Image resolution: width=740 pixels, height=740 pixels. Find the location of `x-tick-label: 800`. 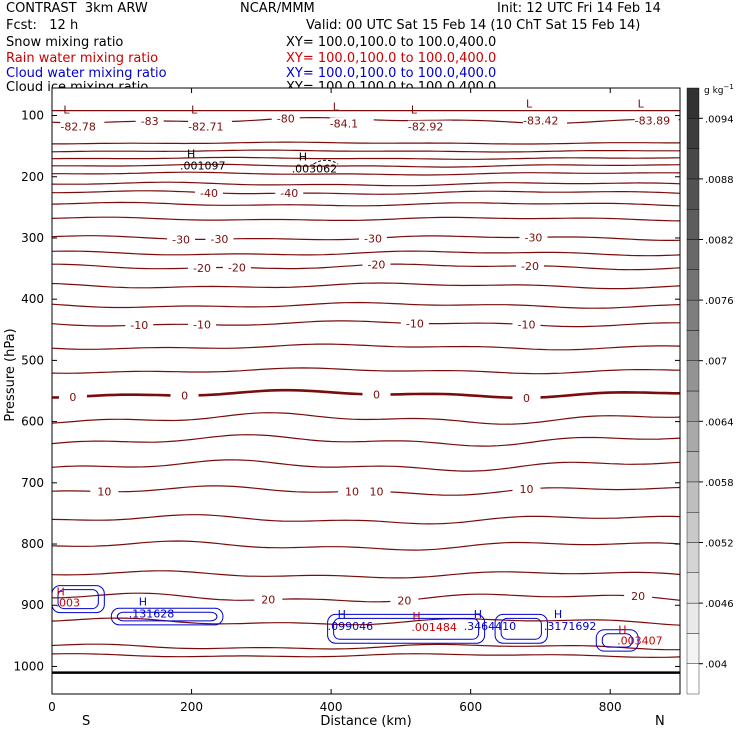

x-tick-label: 800 is located at coordinates (610, 707).